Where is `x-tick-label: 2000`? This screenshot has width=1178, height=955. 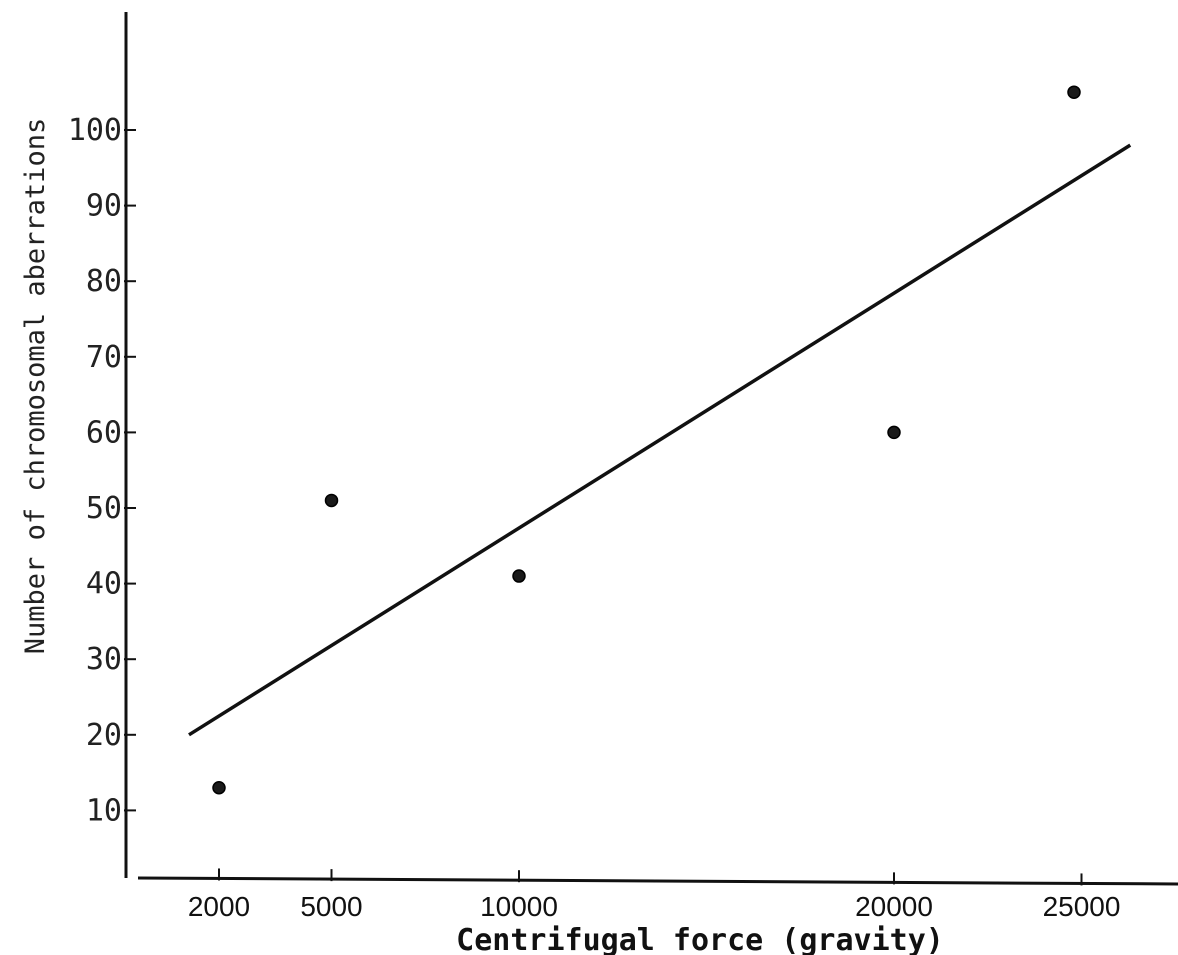 x-tick-label: 2000 is located at coordinates (219, 906).